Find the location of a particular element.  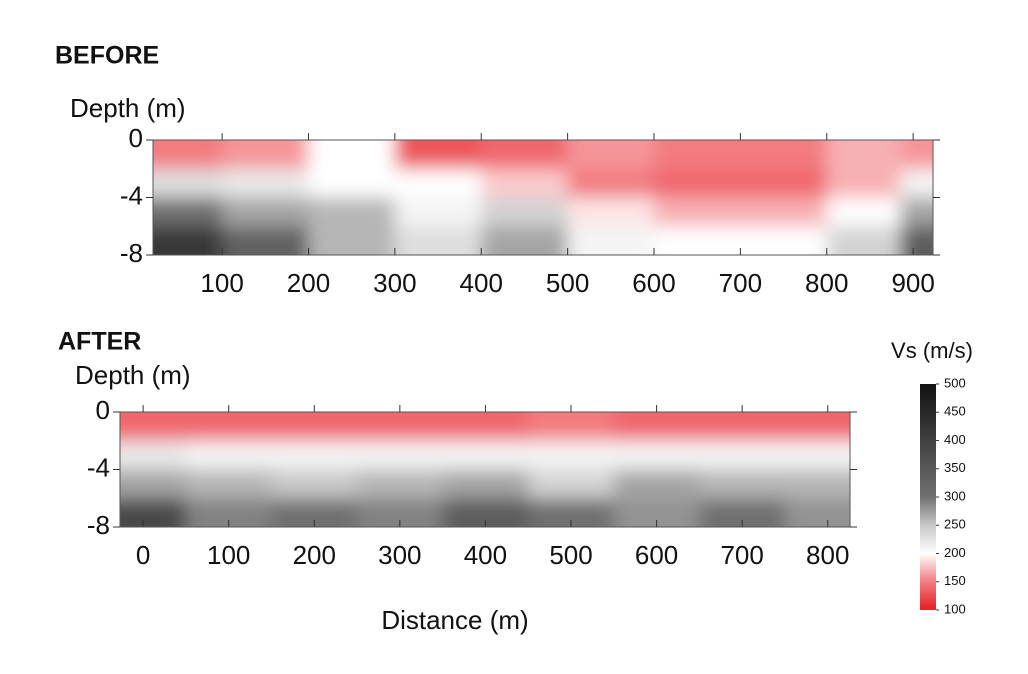

colorbar-tick-label: 150 is located at coordinates (955, 580).